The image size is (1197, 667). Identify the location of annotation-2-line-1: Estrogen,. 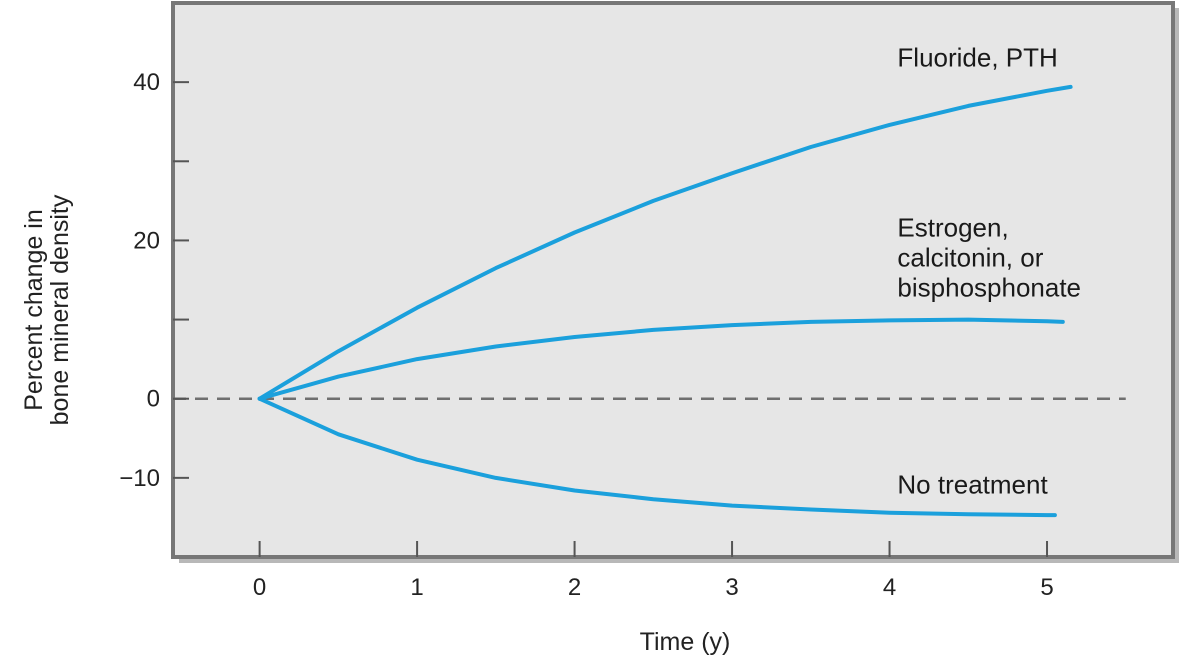
(952, 227).